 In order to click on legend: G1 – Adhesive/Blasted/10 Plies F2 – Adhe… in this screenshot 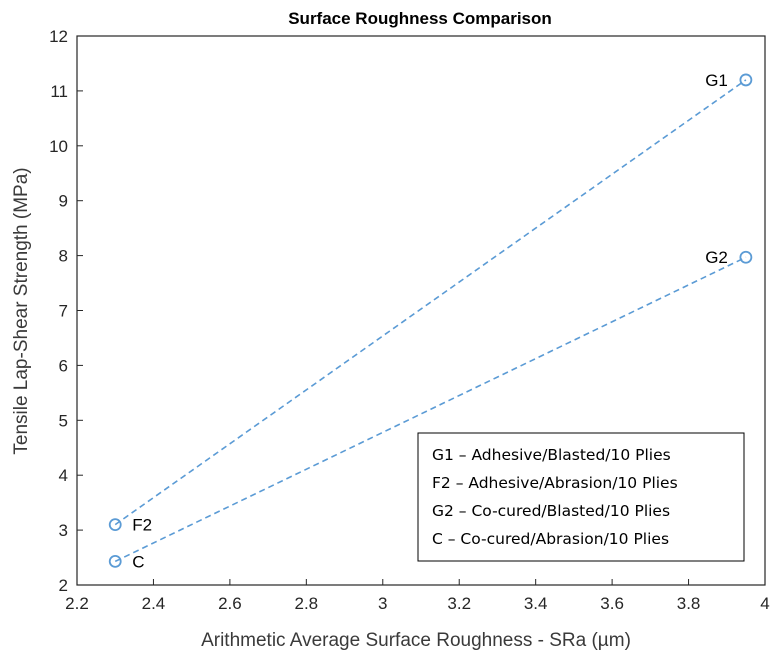, I will do `click(581, 497)`.